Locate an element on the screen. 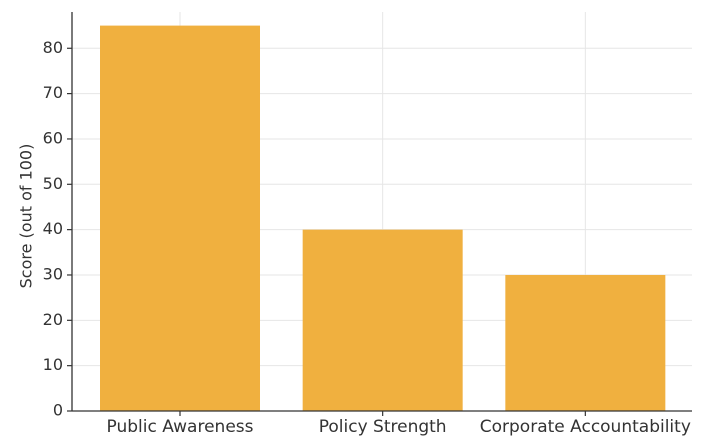  y-tick-label: 80 is located at coordinates (53, 47).